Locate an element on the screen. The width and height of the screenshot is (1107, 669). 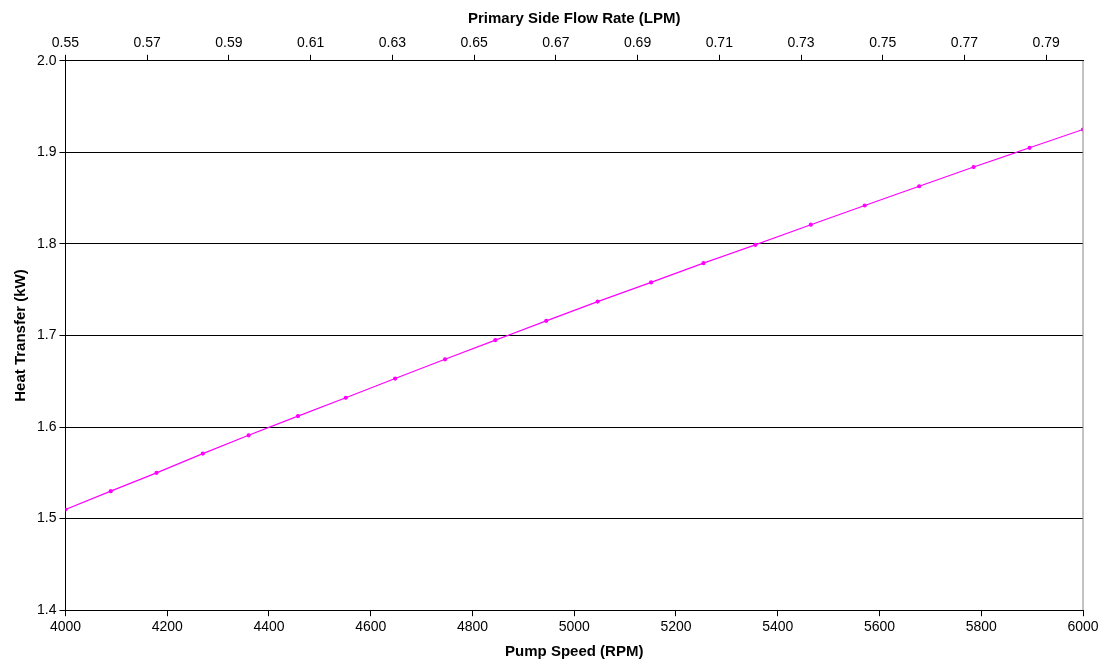
x2-tick-label: 0.59 is located at coordinates (229, 42).